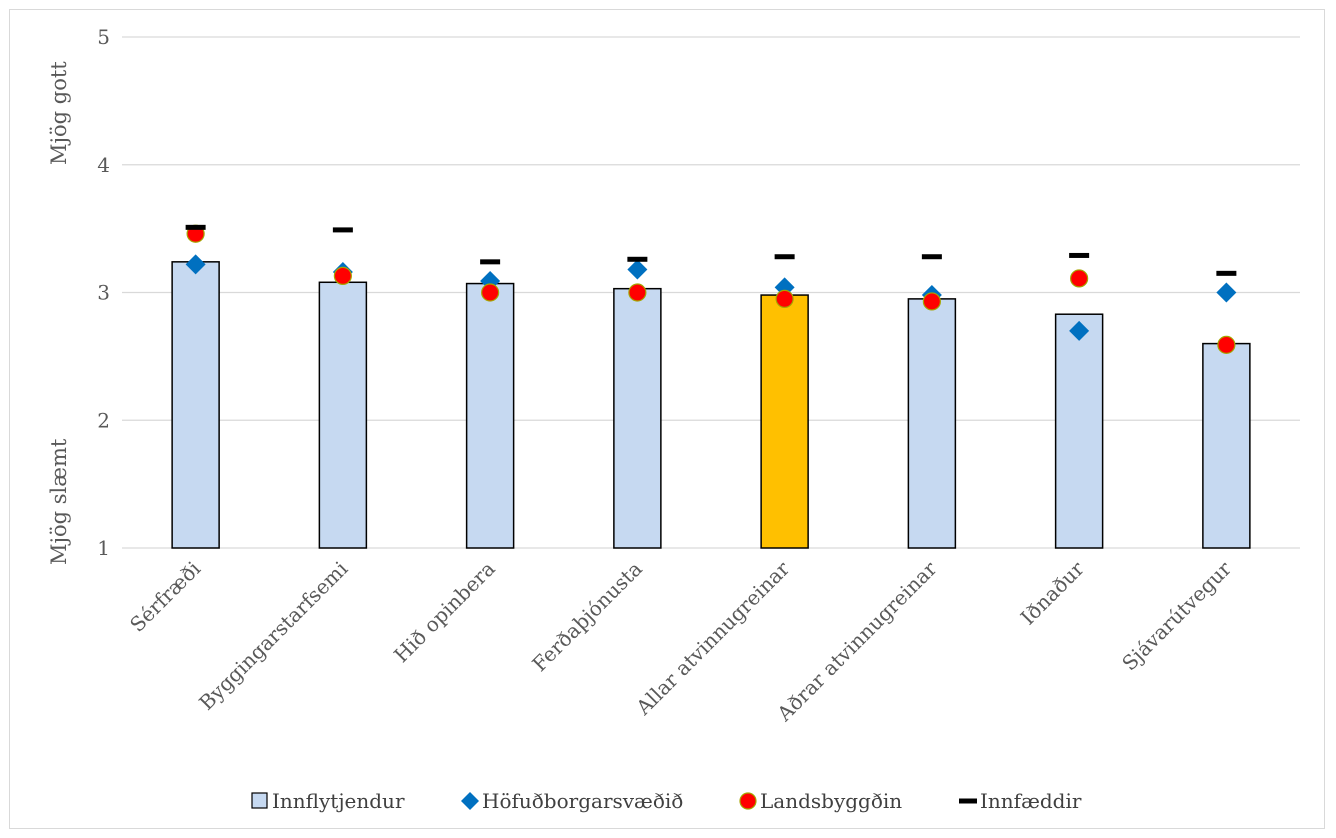 Image resolution: width=1336 pixels, height=838 pixels. I want to click on y-tick-label: 3, so click(103, 293).